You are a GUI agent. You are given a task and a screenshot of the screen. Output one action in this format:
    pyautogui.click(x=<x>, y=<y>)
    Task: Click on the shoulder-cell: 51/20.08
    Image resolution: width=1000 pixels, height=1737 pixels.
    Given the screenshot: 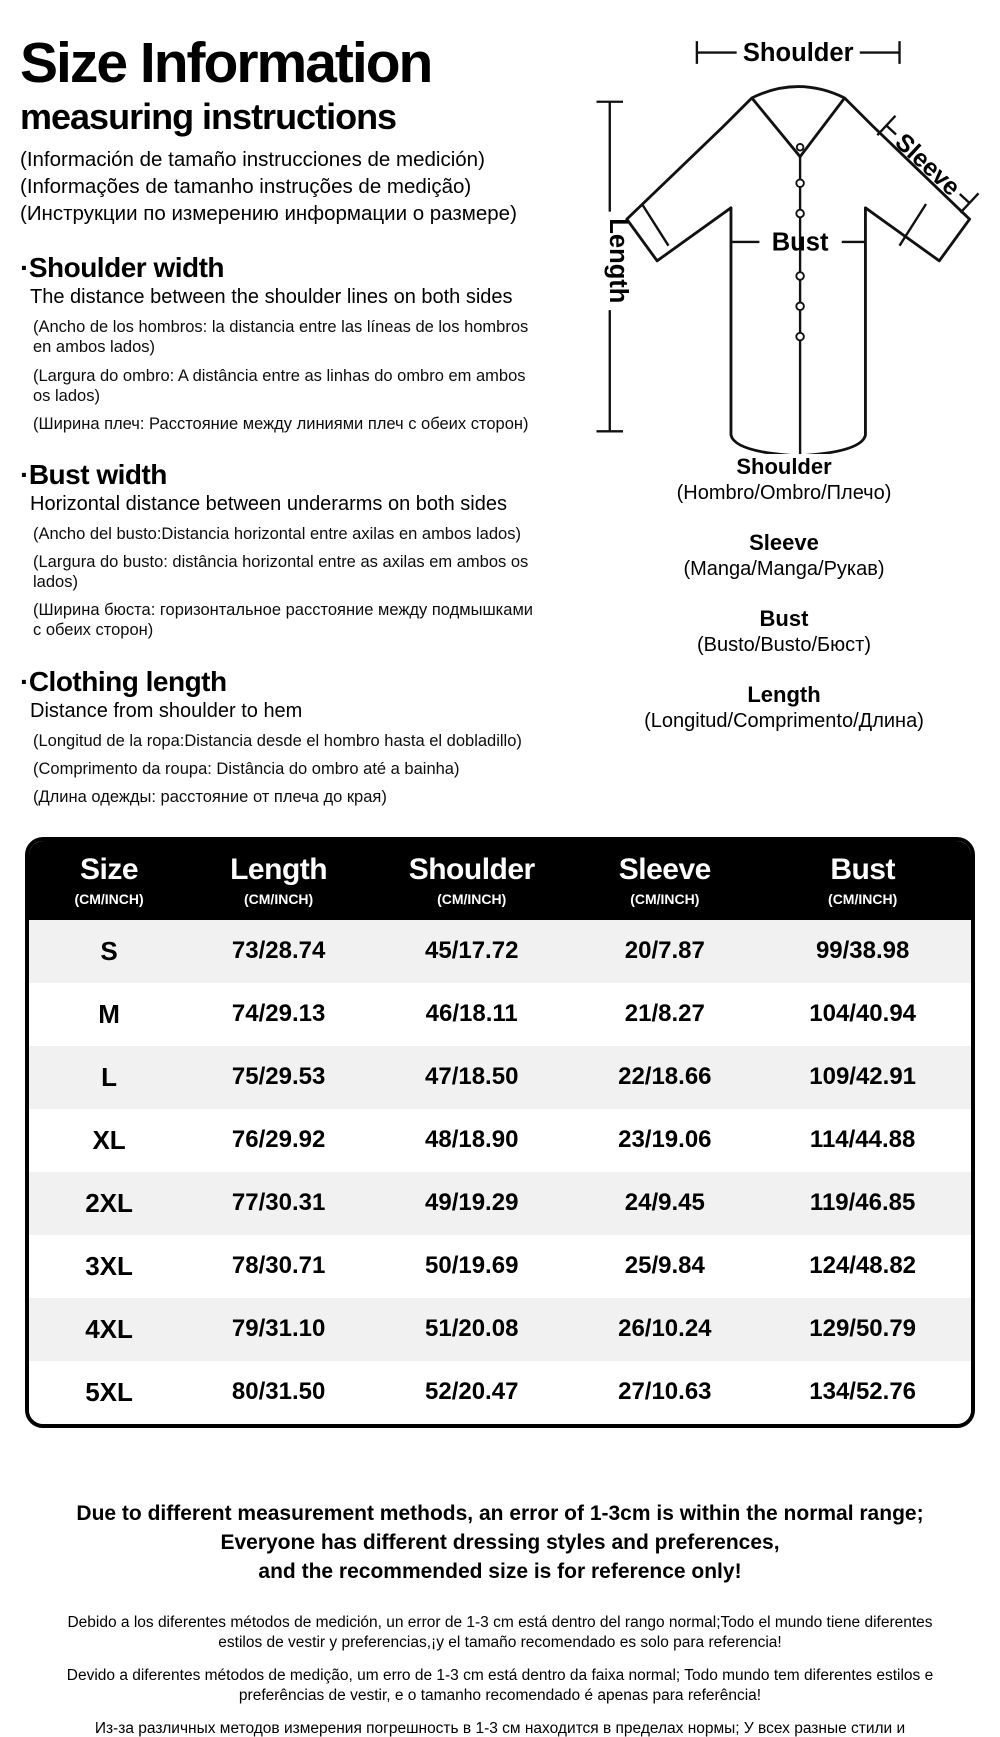 What is the action you would take?
    pyautogui.click(x=472, y=1329)
    